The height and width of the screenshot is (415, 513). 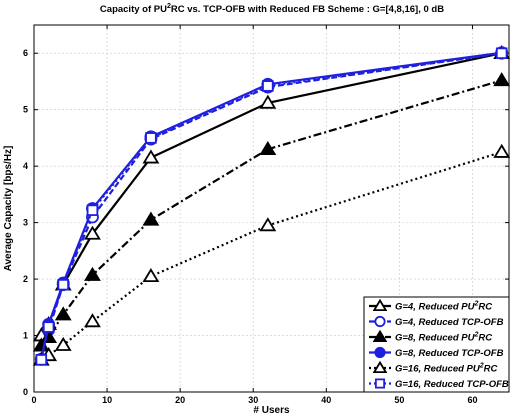 I want to click on y-axis-label: Average Capacity [bps/Hz], so click(x=8, y=209).